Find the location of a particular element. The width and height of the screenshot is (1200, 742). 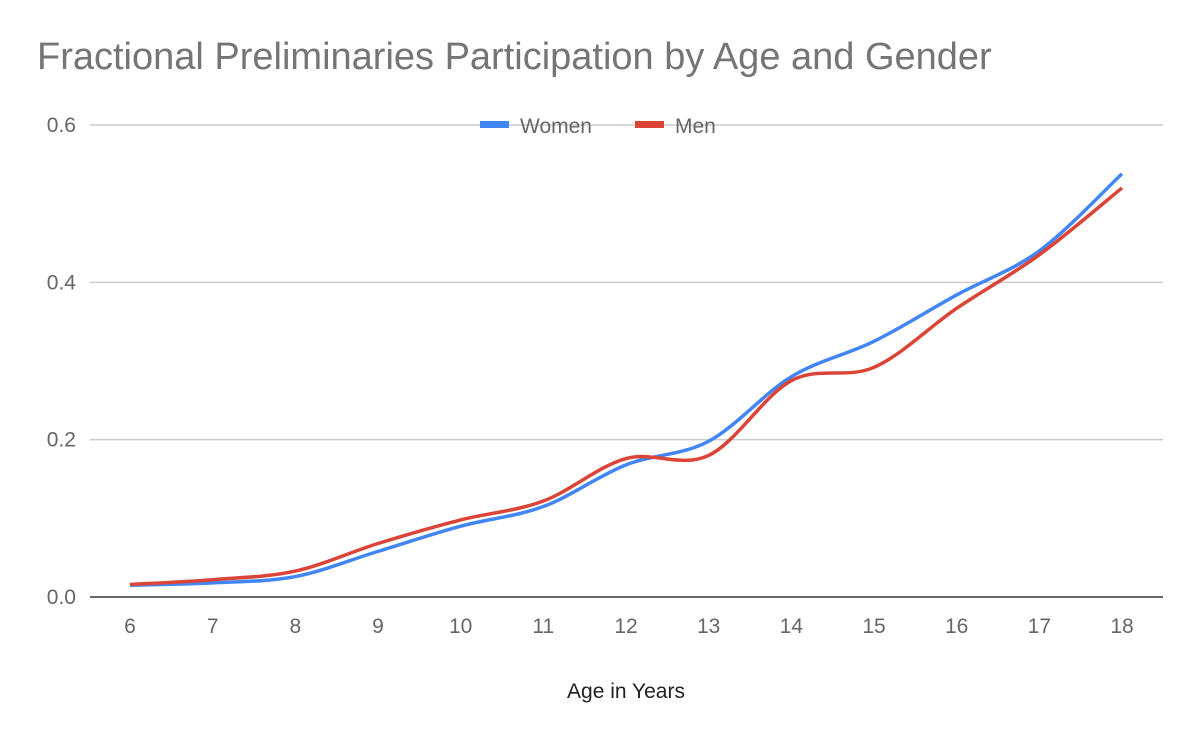

x-tick-label: 6 is located at coordinates (130, 626).